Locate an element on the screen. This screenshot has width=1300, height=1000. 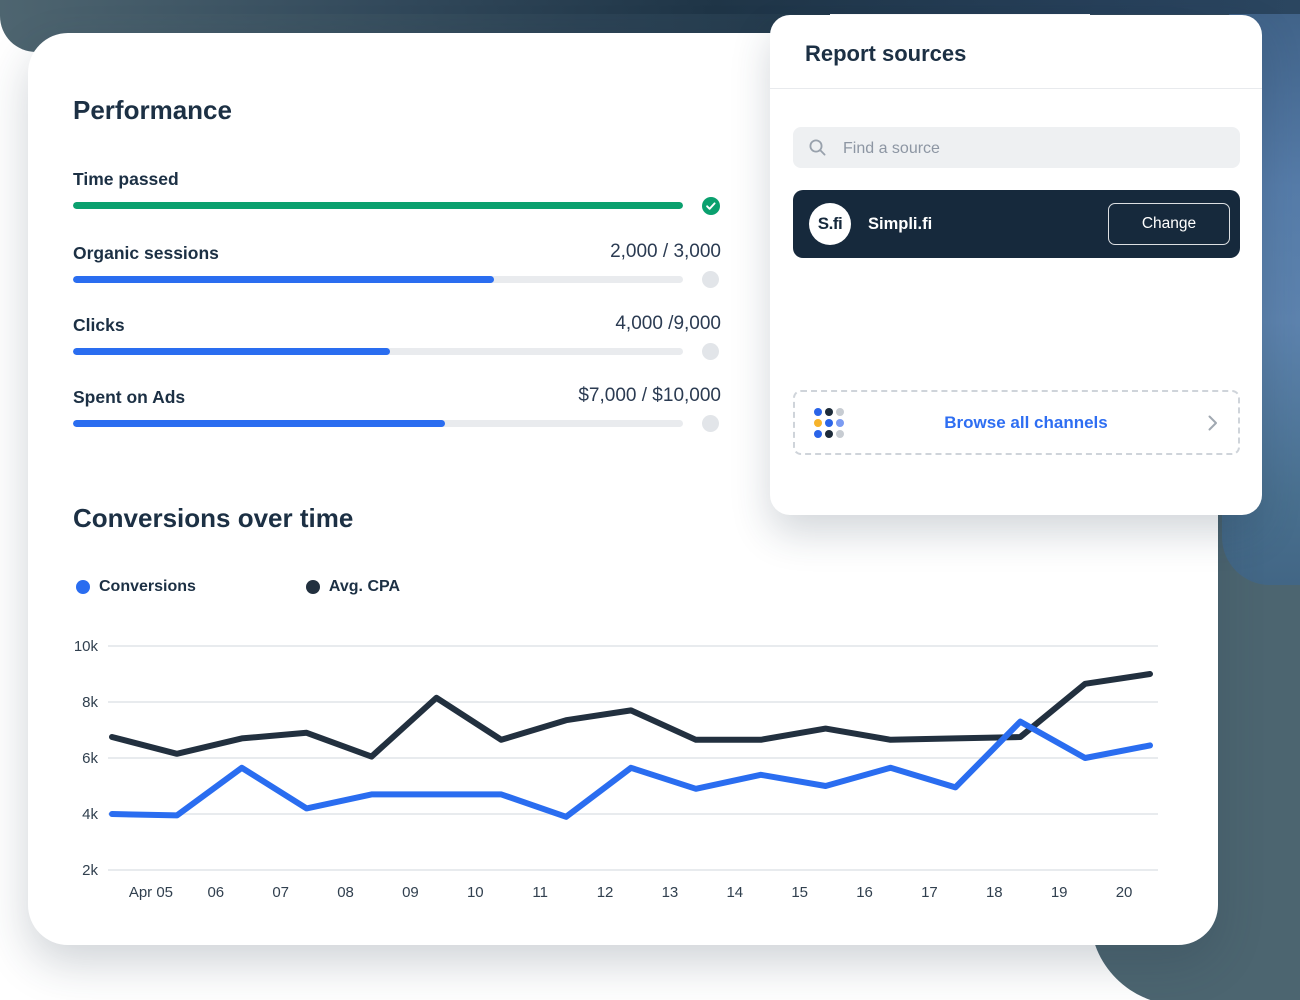
x-axis-label: 18 is located at coordinates (994, 892).